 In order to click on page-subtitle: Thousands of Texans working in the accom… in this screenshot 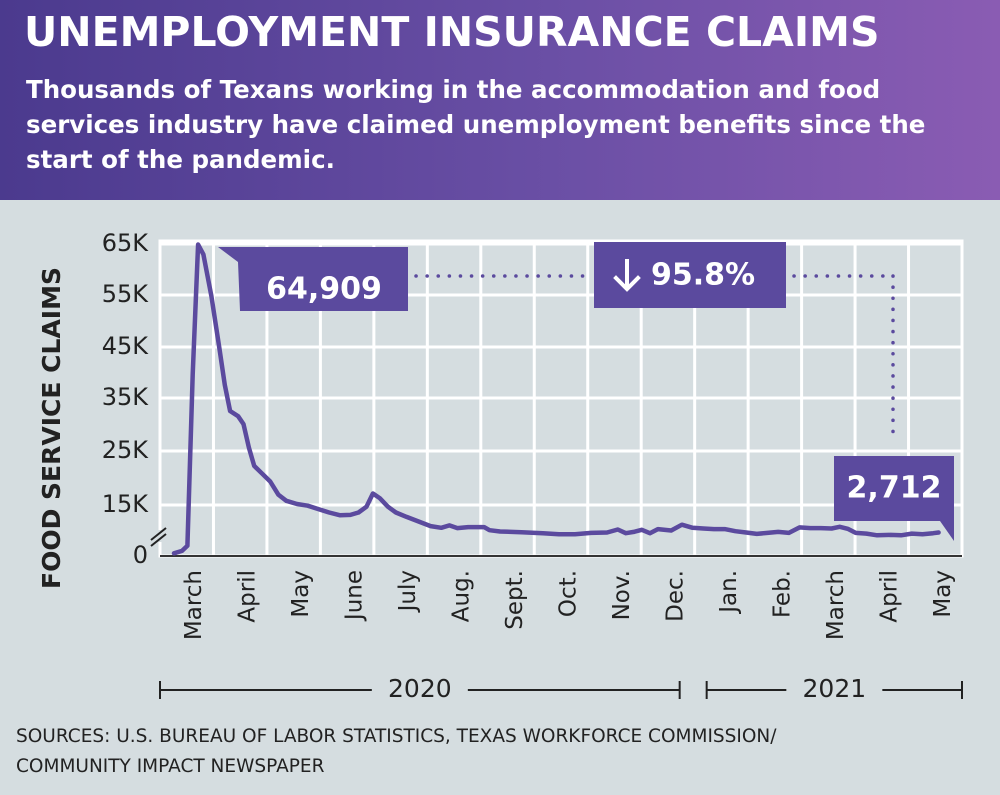, I will do `click(476, 124)`.